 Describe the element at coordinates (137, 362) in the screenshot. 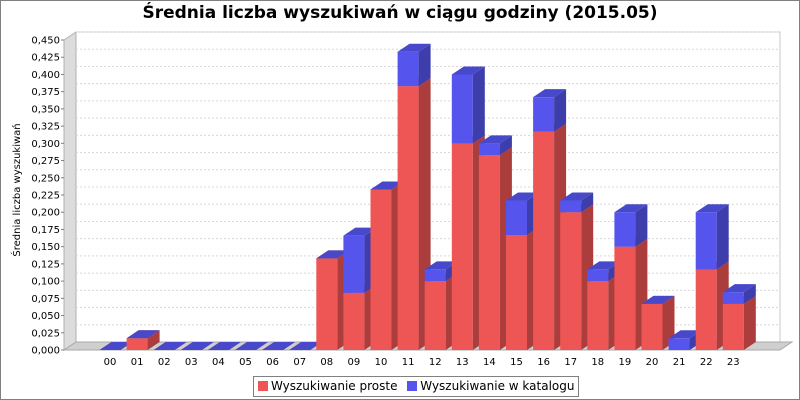

I see `x-tick-label: 01` at that location.